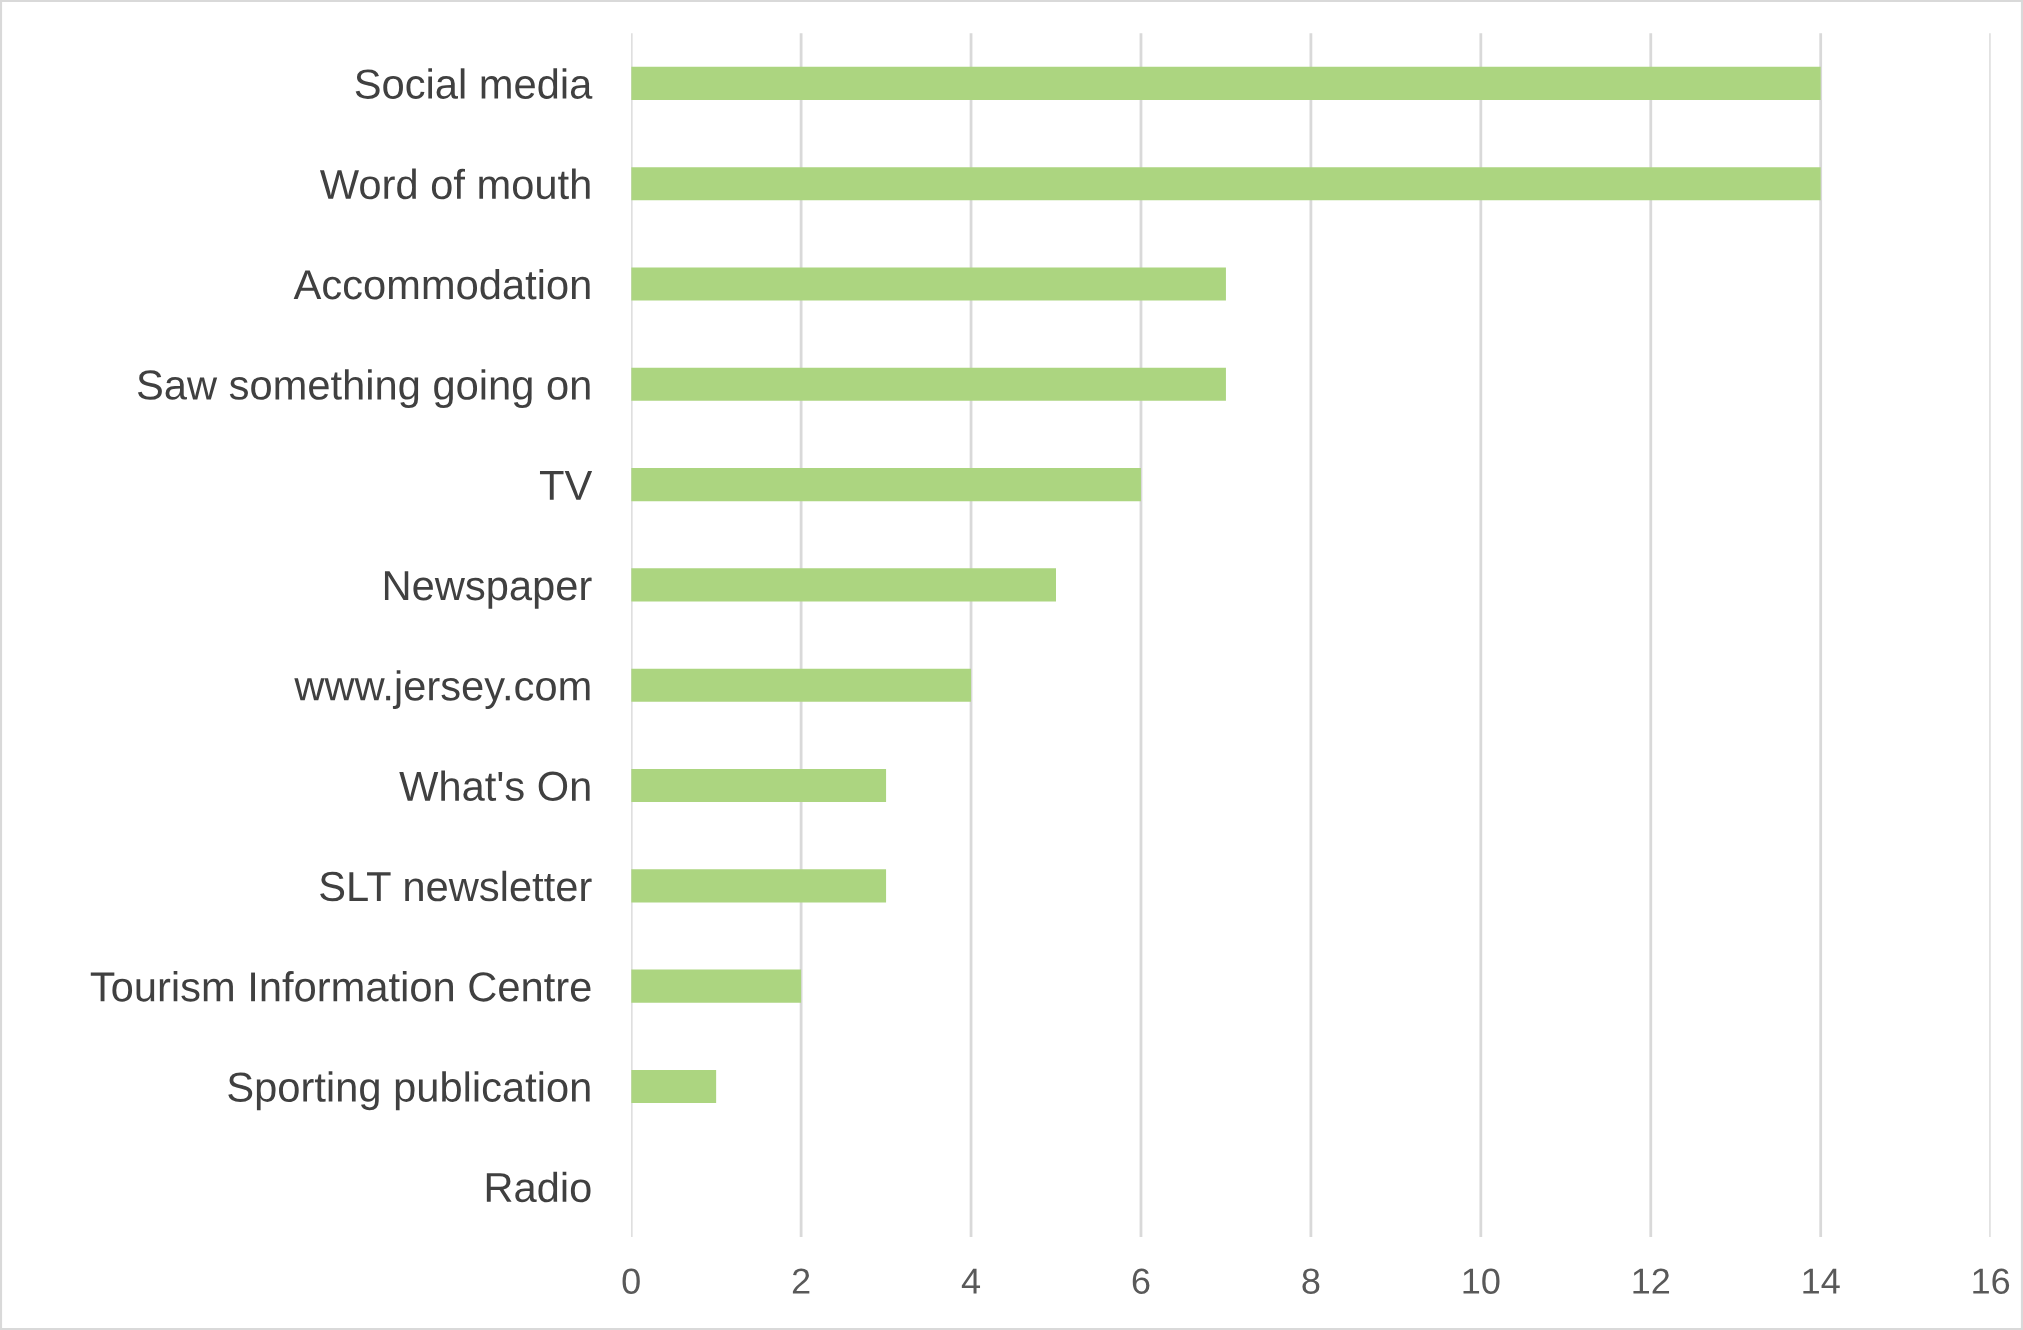 Image resolution: width=2023 pixels, height=1330 pixels. Describe the element at coordinates (456, 886) in the screenshot. I see `y-tick-label: SLT newsletter` at that location.